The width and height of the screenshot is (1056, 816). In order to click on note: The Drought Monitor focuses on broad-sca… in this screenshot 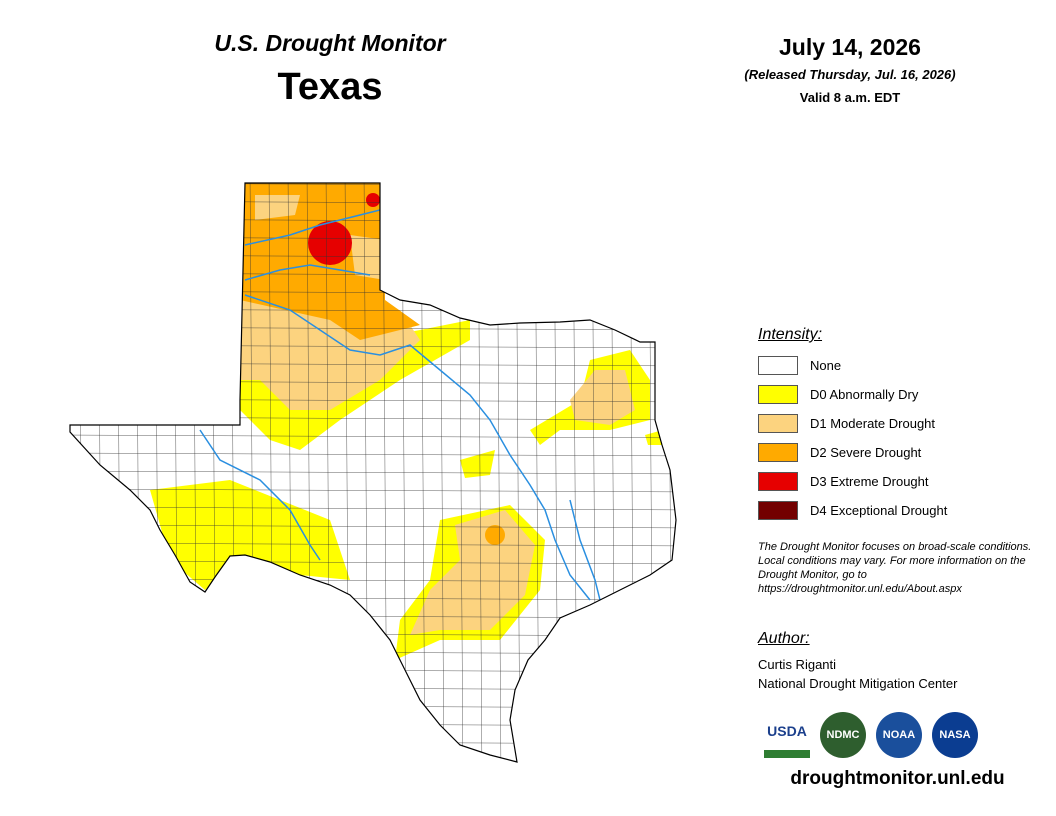, I will do `click(895, 568)`.